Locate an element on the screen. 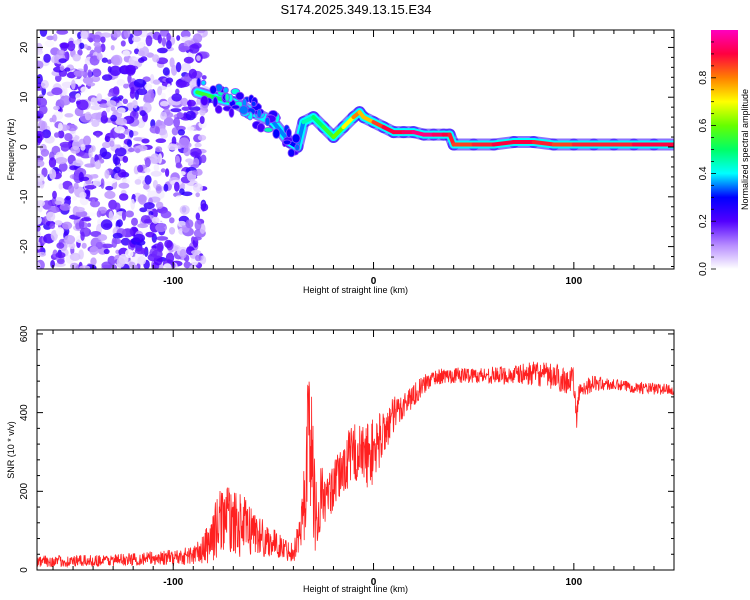  snr-xtick-label: 0 is located at coordinates (374, 582).